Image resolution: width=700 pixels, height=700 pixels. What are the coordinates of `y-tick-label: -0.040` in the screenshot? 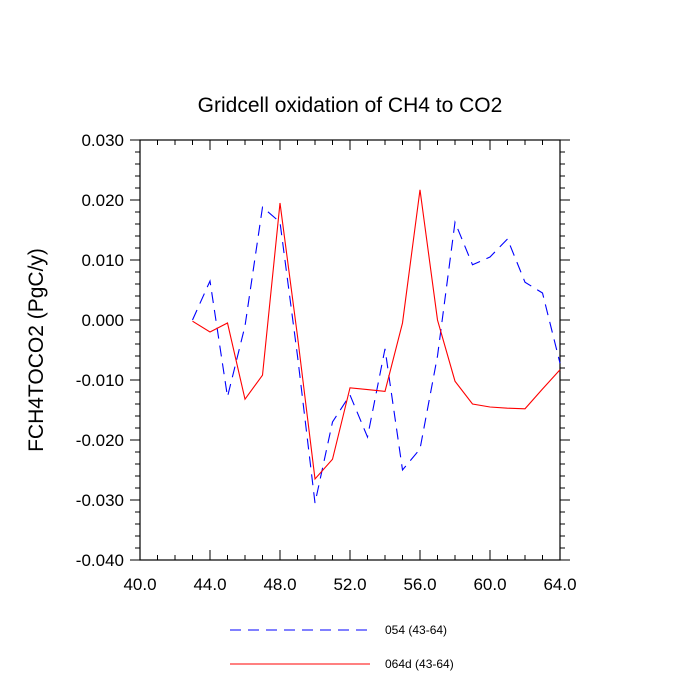 It's located at (100, 560).